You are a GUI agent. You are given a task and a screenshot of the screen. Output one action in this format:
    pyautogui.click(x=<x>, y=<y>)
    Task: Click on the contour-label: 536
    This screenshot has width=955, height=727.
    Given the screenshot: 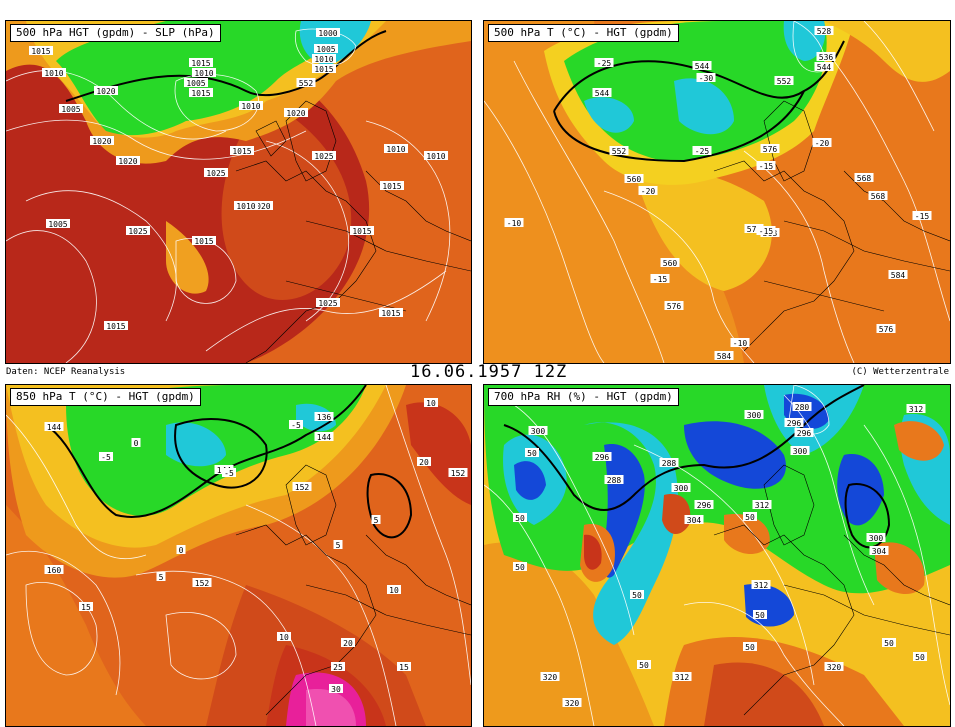 What is the action you would take?
    pyautogui.click(x=826, y=57)
    